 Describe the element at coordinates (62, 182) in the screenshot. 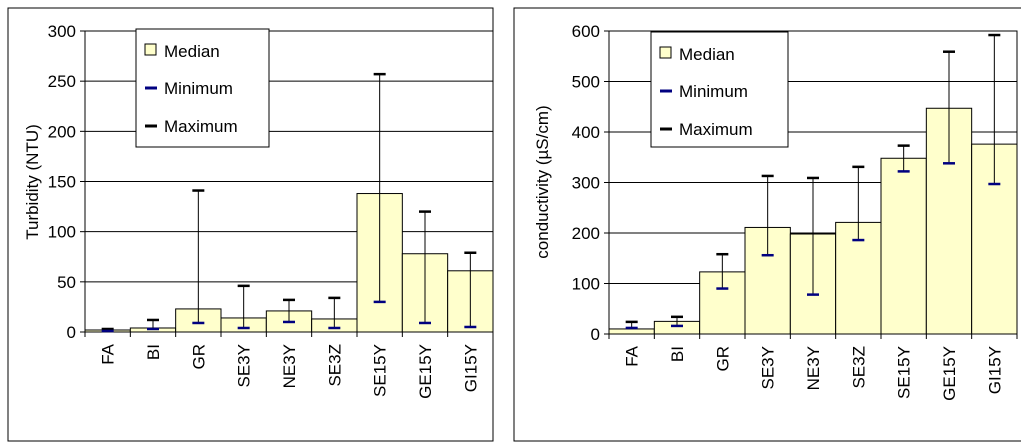

I see `y-tick-label: 150` at that location.